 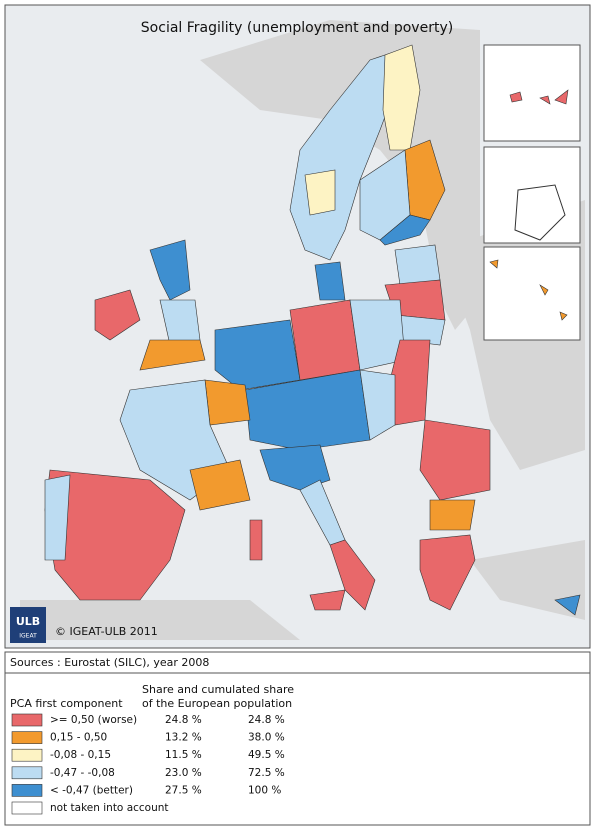 I want to click on background-land, so click(x=160, y=620).